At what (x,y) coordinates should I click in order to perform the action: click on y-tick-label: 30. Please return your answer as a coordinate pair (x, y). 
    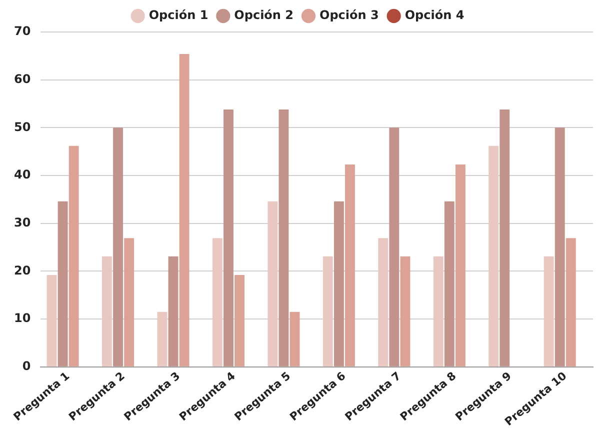
    Looking at the image, I should click on (22, 222).